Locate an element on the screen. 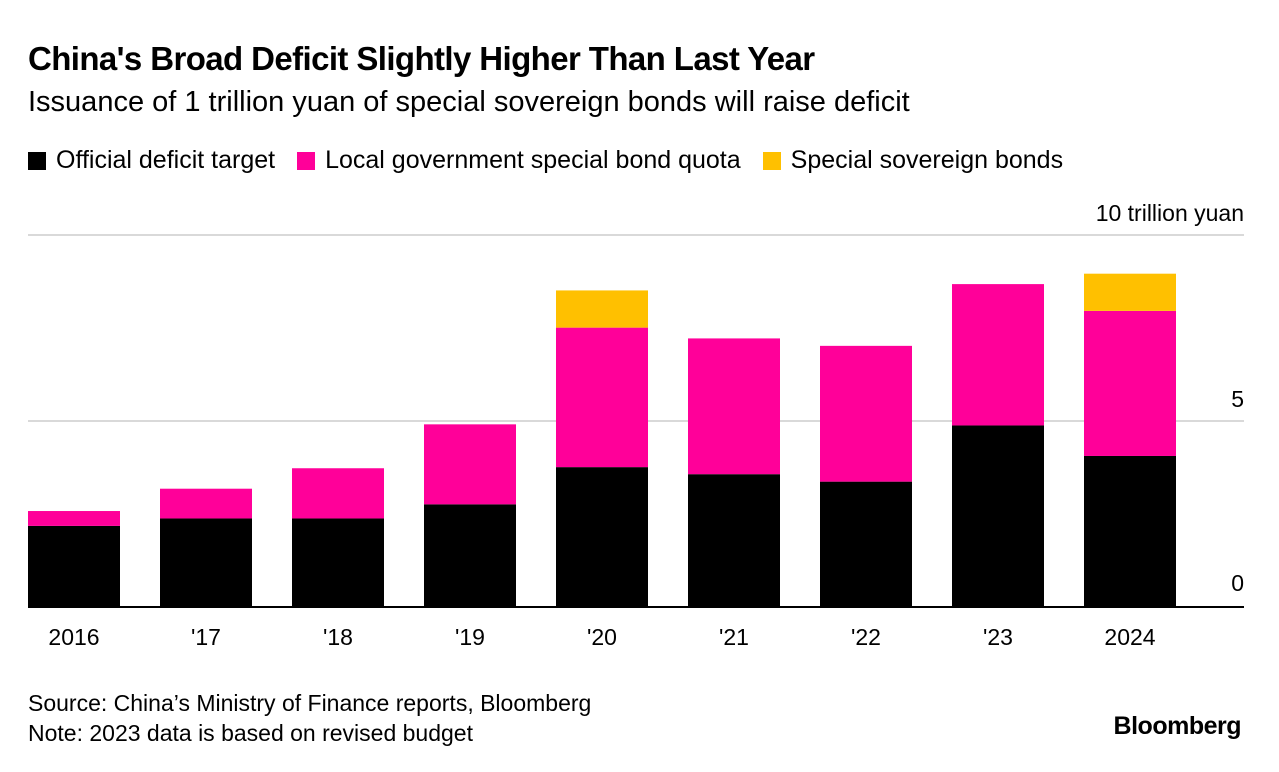 The width and height of the screenshot is (1279, 772). x-tick-label: '23 is located at coordinates (998, 637).